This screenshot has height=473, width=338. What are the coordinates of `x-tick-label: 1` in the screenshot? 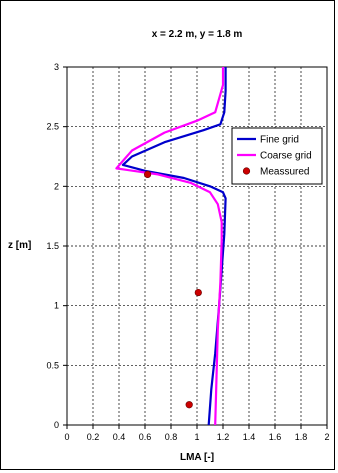 It's located at (196, 437).